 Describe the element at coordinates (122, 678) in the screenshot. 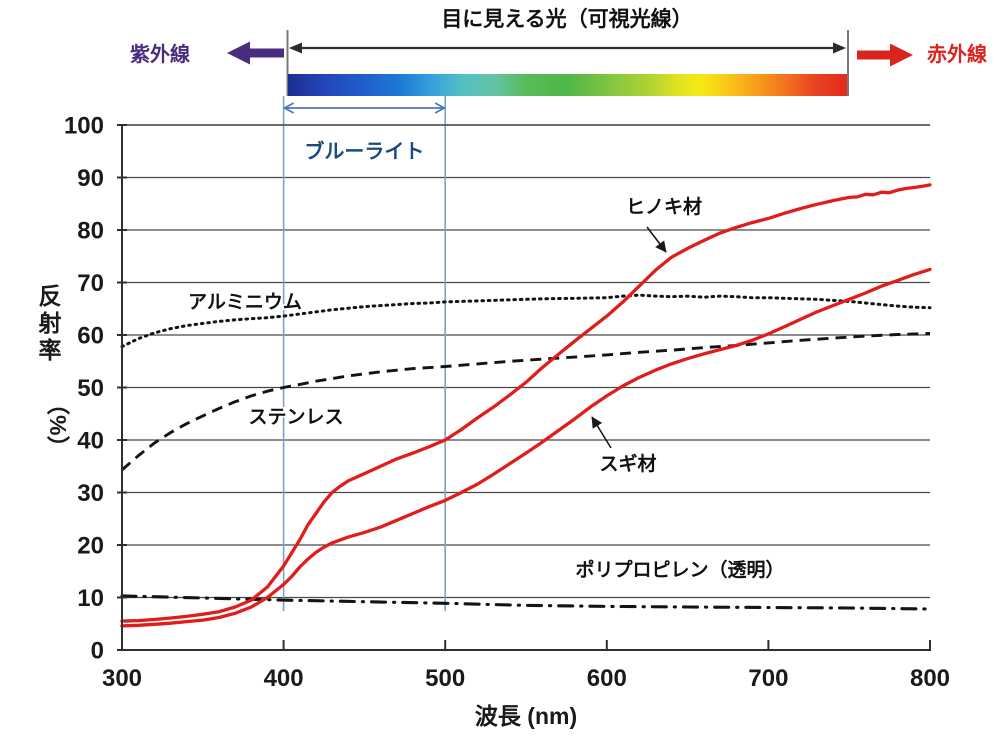

I see `x-tick-label-300: 300` at that location.